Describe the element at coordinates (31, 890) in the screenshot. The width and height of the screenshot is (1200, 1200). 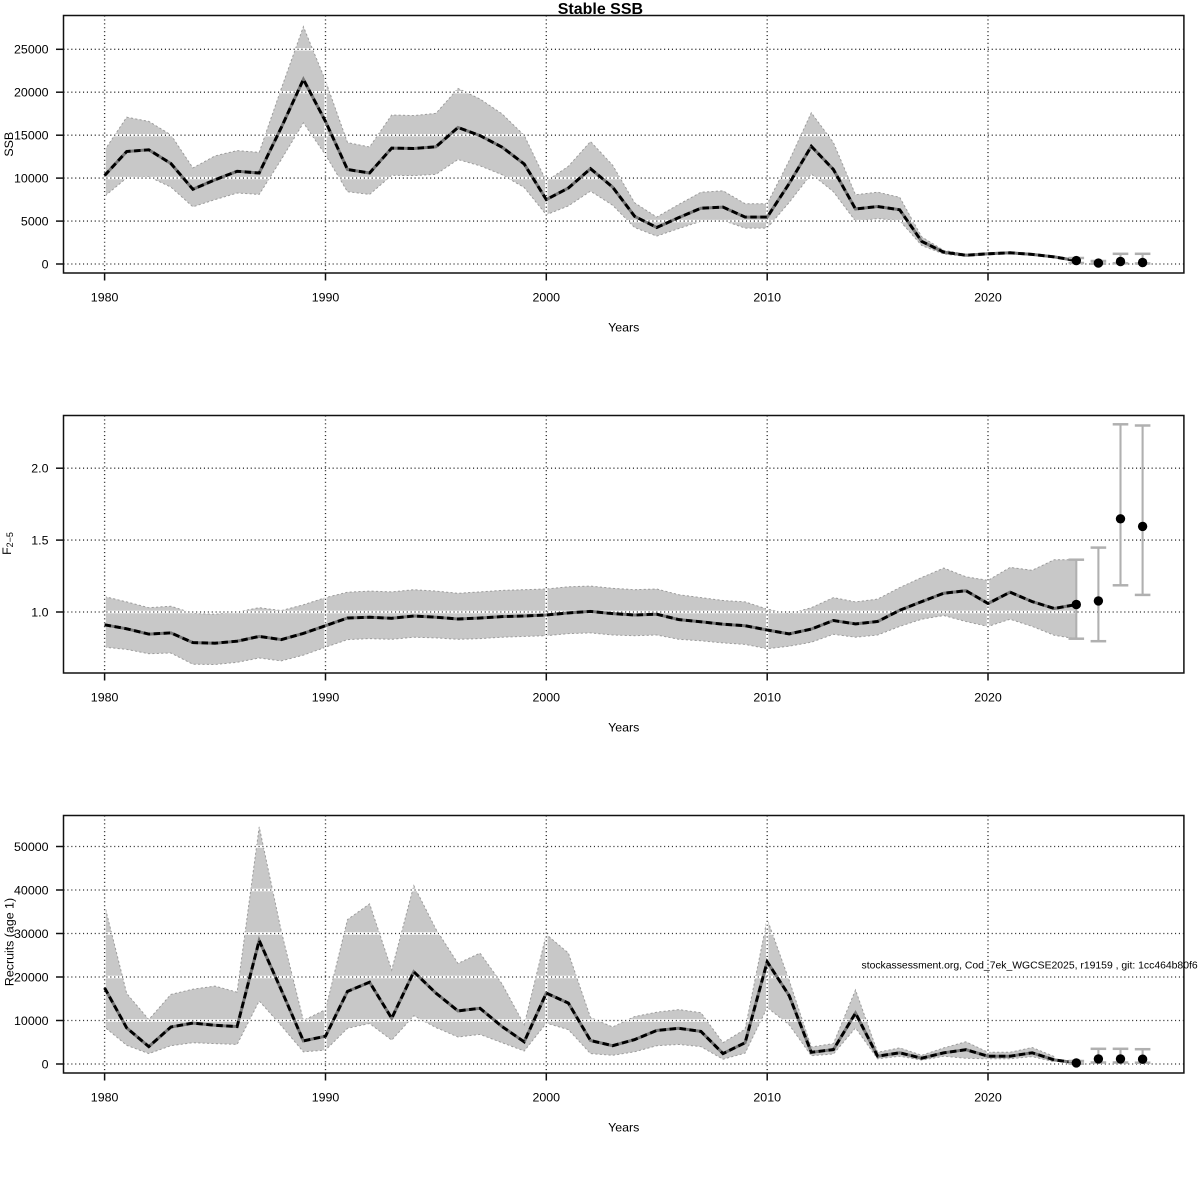
I see `svg-text: 40000` at that location.